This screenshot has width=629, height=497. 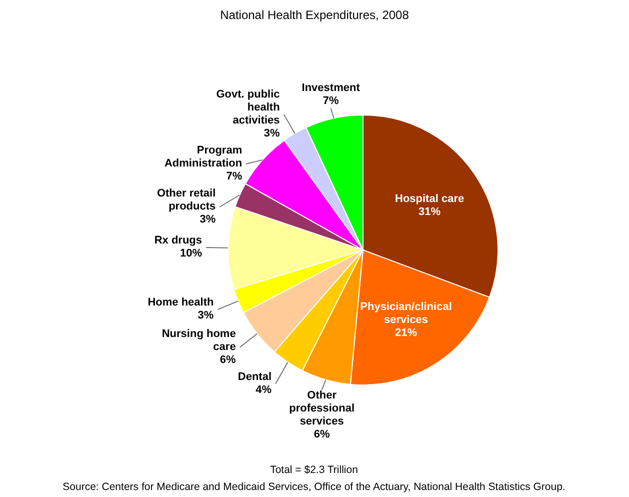 I want to click on slice-label: Program Administration, so click(x=203, y=157).